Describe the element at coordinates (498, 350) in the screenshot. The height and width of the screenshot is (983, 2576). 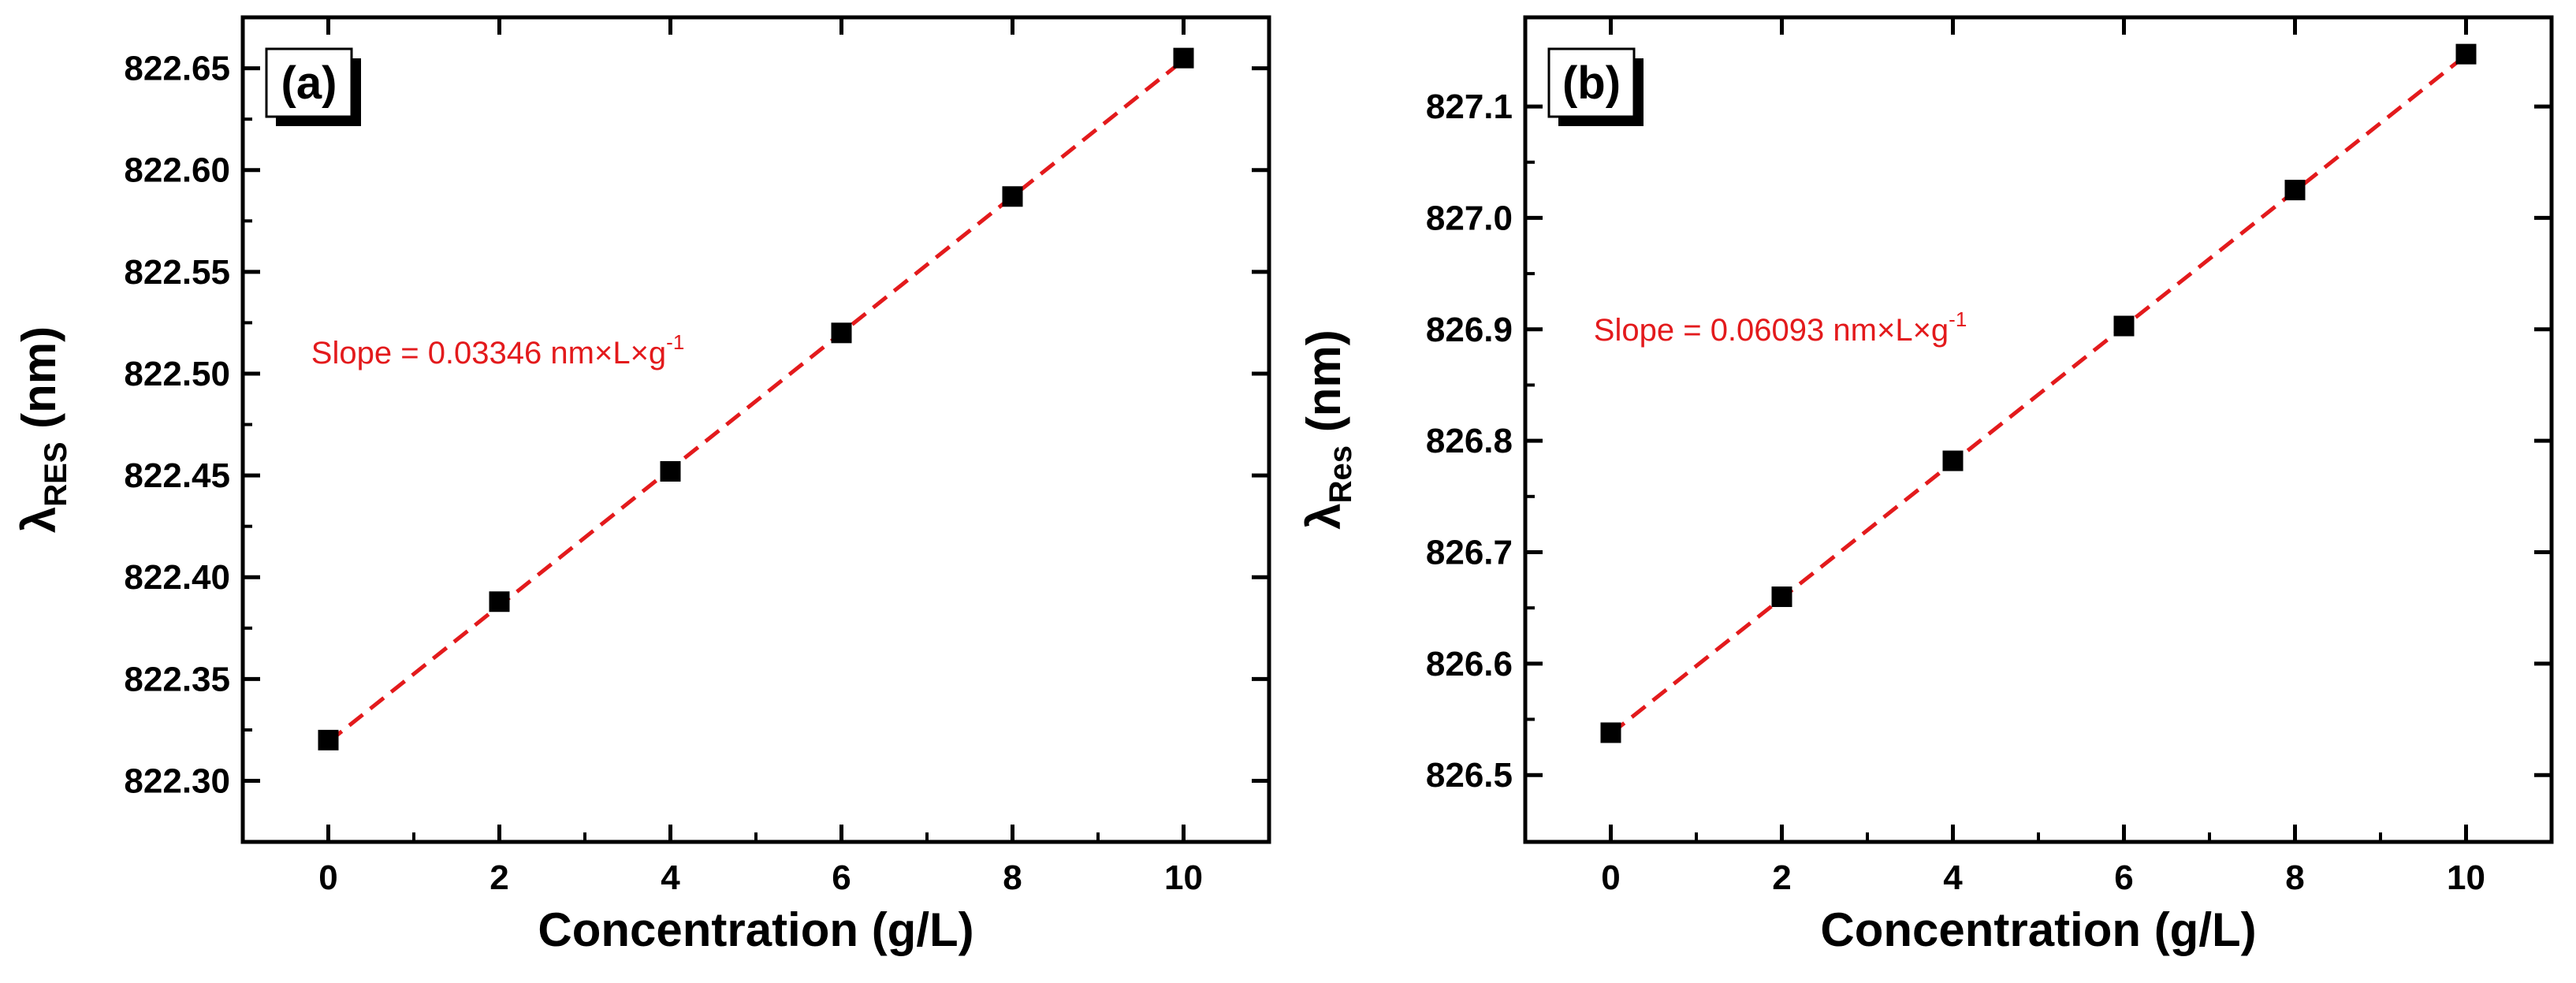
I see `slope-annotation: Slope = 0.03346 nm×L×g-1` at that location.